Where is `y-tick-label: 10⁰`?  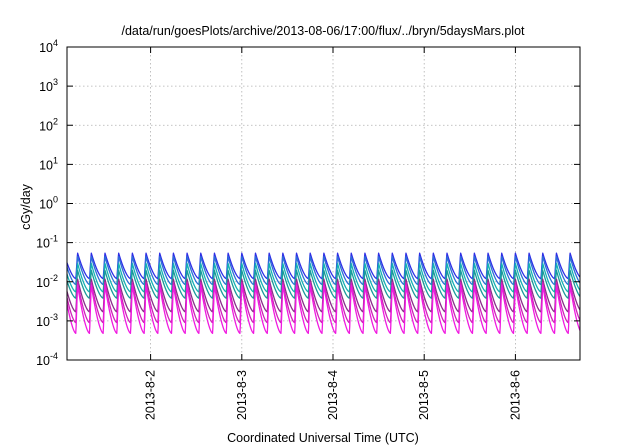 y-tick-label: 10⁰ is located at coordinates (48, 203).